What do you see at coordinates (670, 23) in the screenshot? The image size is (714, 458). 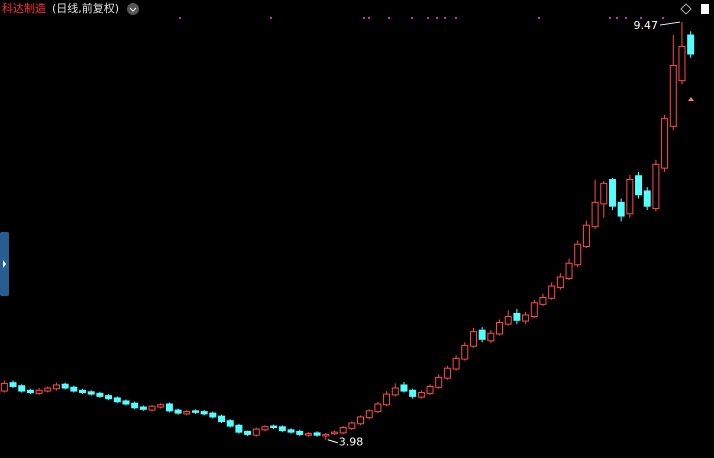 I see `max-arrow` at bounding box center [670, 23].